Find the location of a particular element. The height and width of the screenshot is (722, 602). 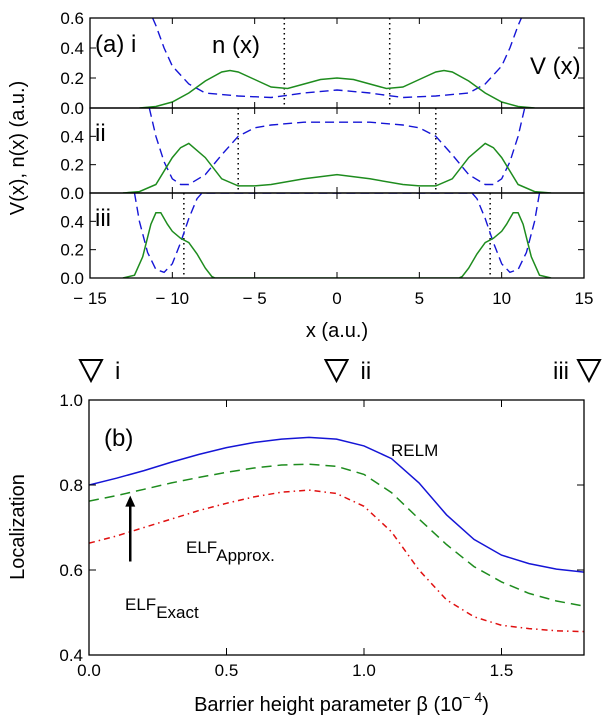

x-tick-label: 15 is located at coordinates (584, 298).